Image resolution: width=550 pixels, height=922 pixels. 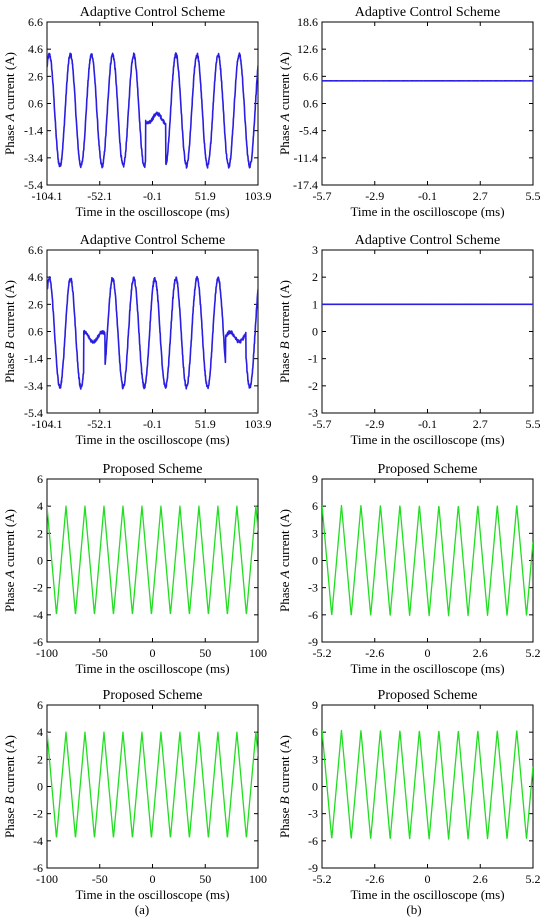 I want to click on x-tick-label: -52.1, so click(x=99, y=196).